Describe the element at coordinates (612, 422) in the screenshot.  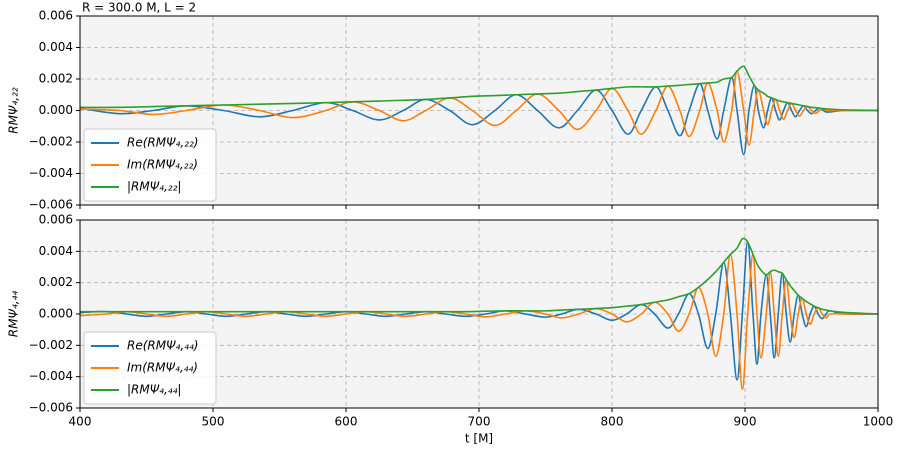
I see `x-tick-label: 800` at that location.